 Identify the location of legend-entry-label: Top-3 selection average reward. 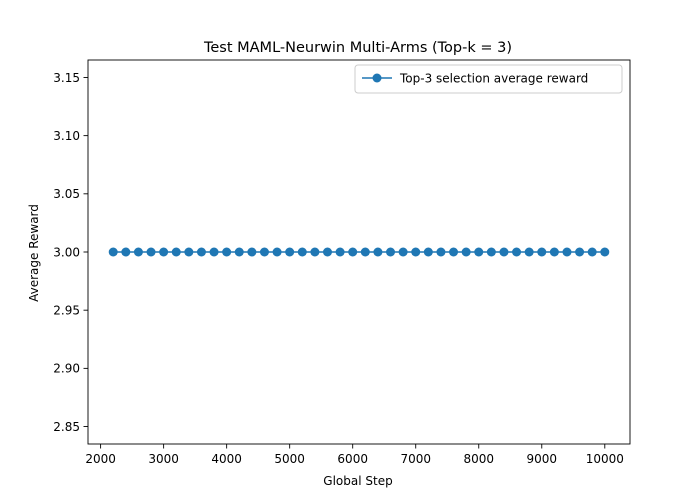
(493, 79).